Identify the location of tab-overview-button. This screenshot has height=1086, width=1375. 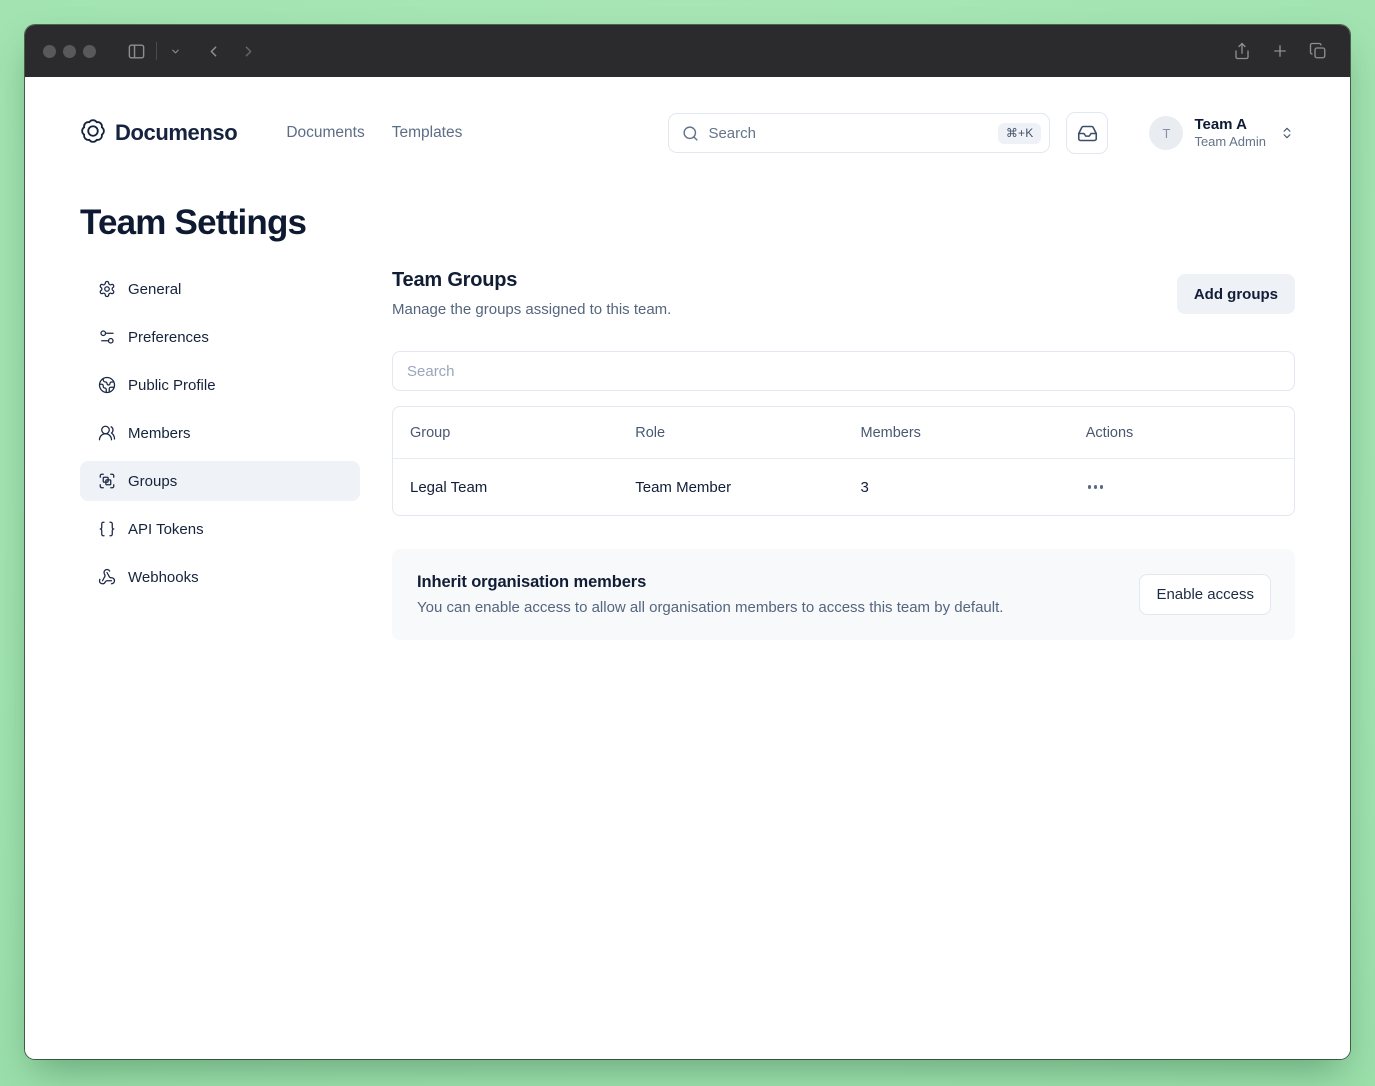
(1318, 51).